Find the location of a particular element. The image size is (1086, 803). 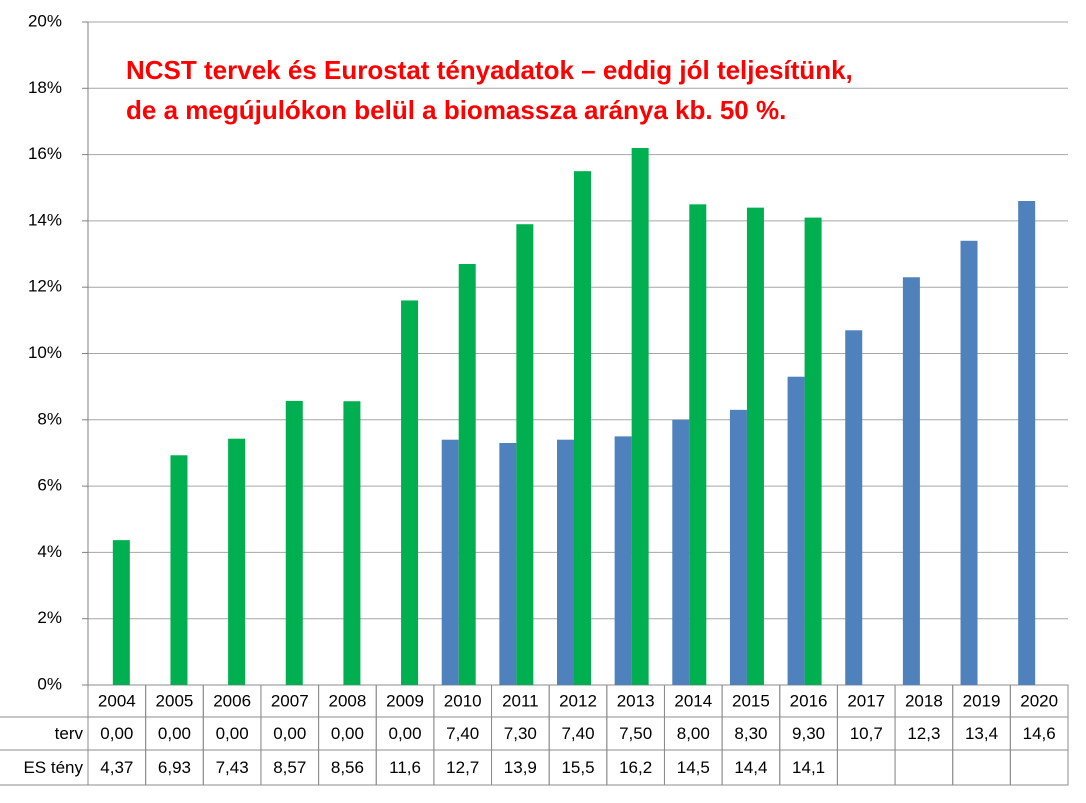

x-tick-label: 2014 is located at coordinates (693, 700).